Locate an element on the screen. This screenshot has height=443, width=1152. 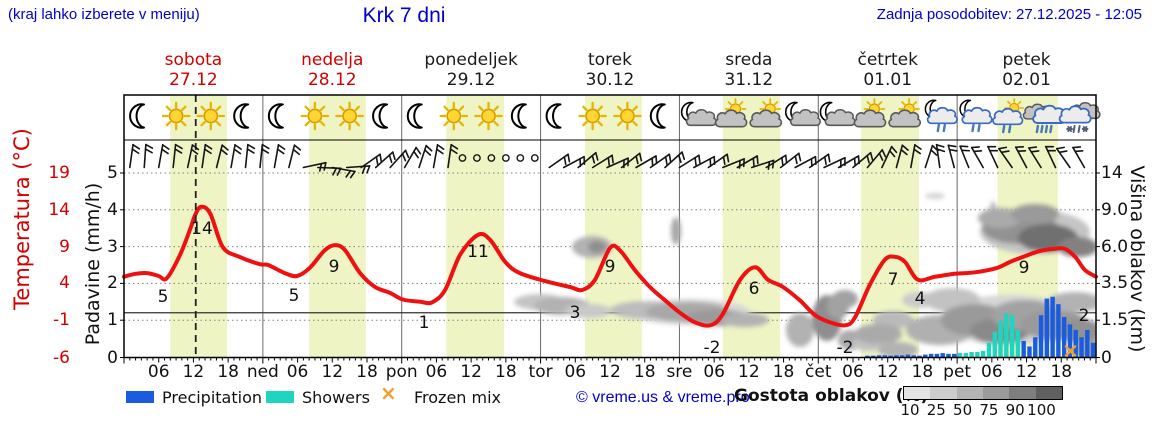
showers-label: Showers is located at coordinates (336, 397).